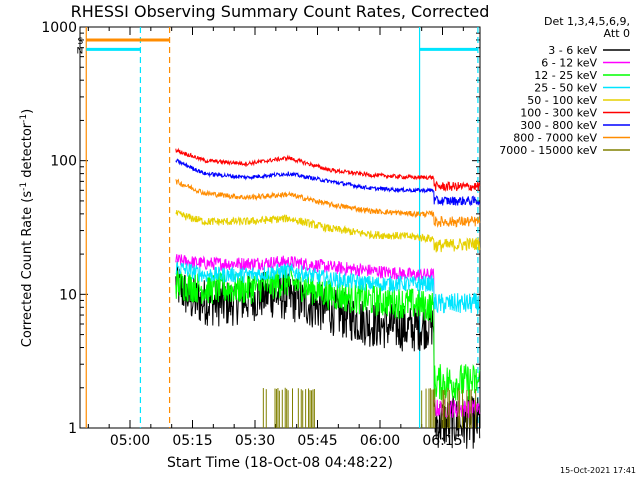 The width and height of the screenshot is (640, 480). Describe the element at coordinates (369, 407) in the screenshot. I see `series-7000-15000keV` at that location.